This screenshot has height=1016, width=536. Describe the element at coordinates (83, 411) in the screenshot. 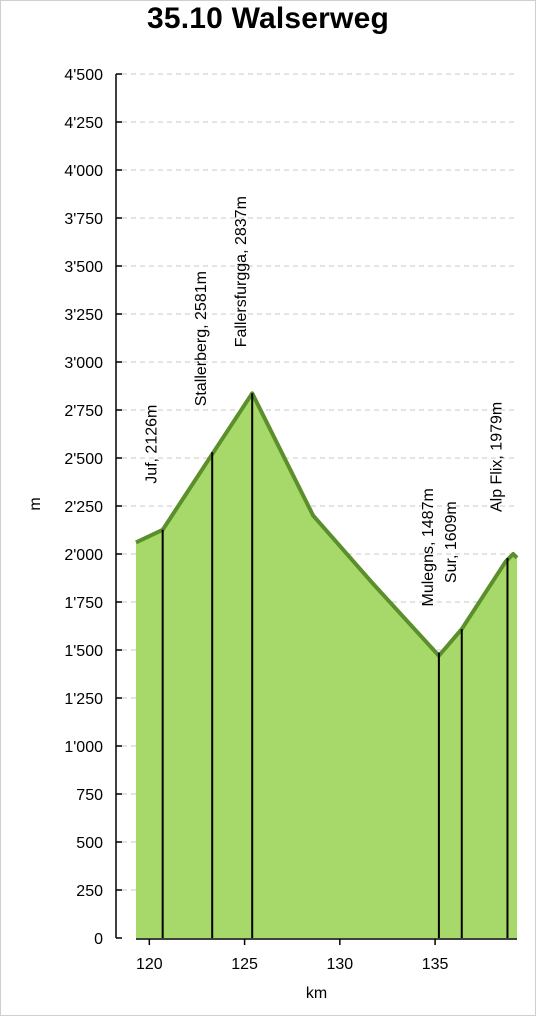

I see `y-tick-label: 2'750` at that location.